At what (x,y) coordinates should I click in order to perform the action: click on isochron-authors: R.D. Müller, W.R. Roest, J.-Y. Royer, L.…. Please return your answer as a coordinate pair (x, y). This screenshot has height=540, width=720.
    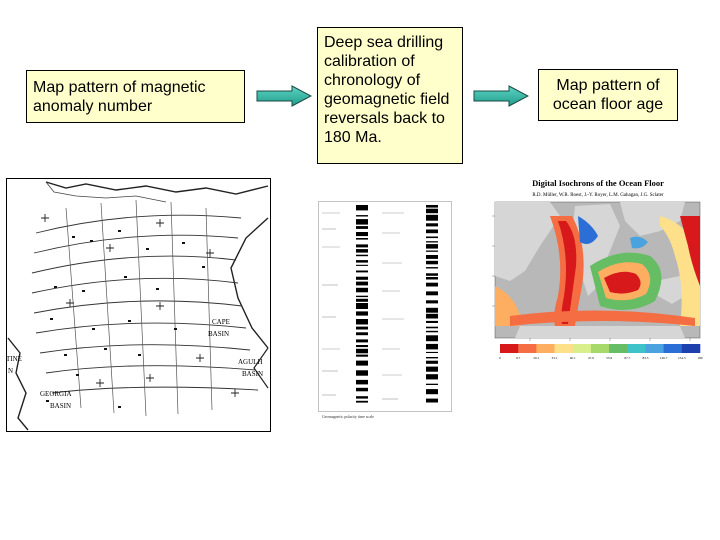
    Looking at the image, I should click on (598, 195).